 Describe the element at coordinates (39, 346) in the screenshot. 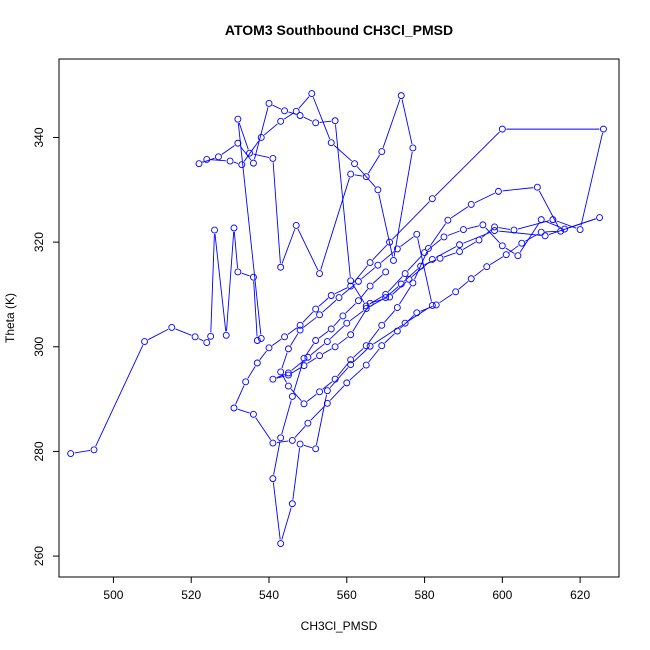

I see `y-tick-label: 300` at that location.